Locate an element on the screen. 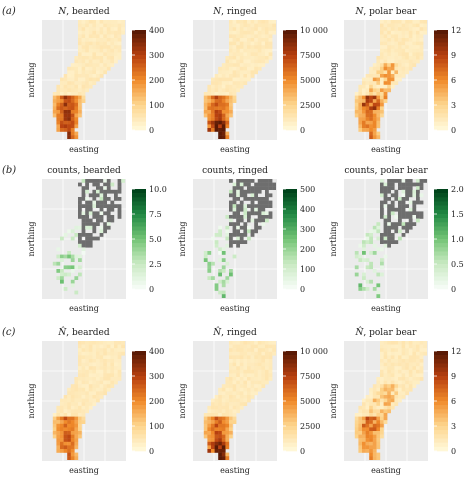 The height and width of the screenshot is (484, 474). panel-title: counts, bearded is located at coordinates (84, 171).